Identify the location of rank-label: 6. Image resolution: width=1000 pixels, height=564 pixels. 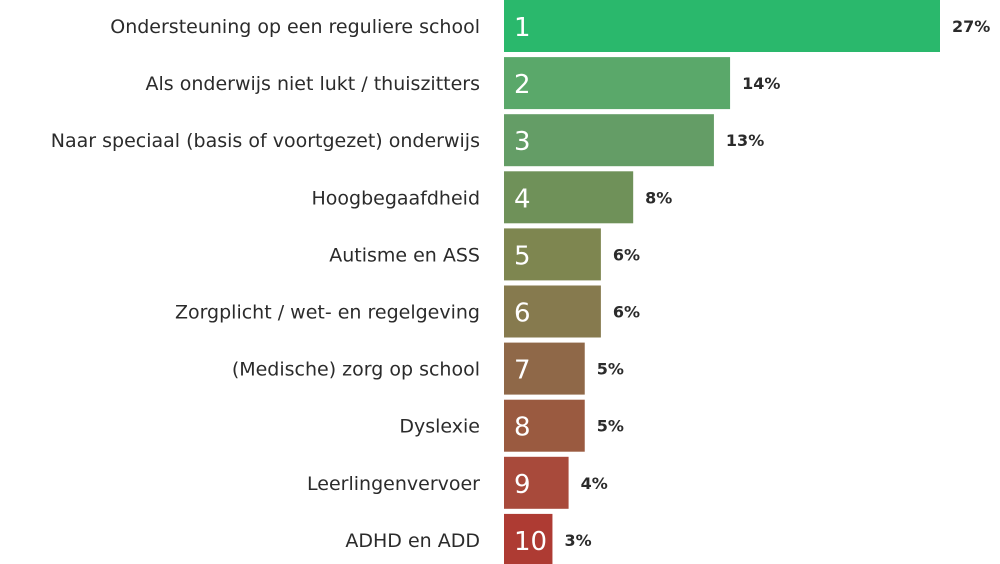
(522, 314).